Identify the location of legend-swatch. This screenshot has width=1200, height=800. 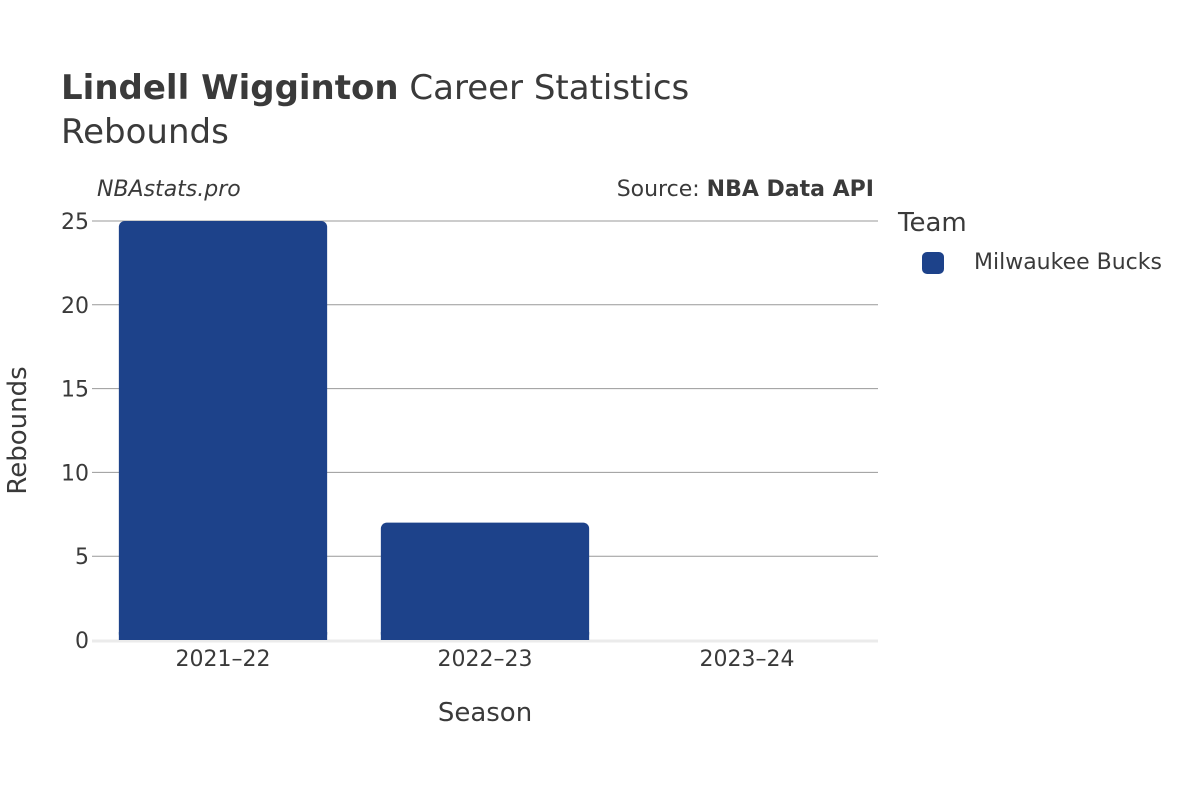
(933, 262).